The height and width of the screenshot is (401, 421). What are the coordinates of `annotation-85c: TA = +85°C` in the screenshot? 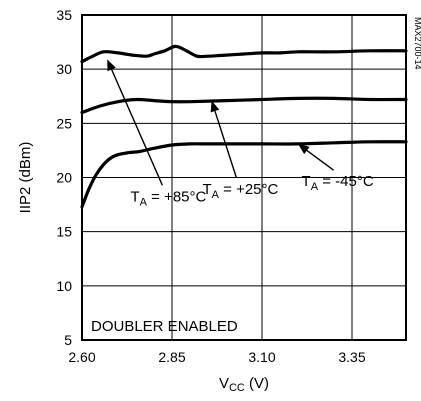 It's located at (168, 198).